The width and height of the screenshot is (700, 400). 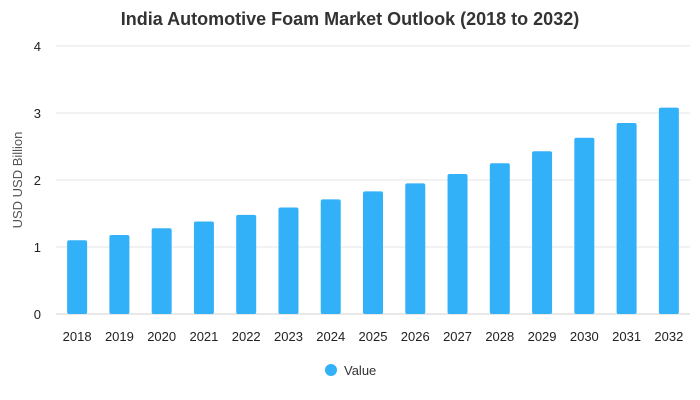 What do you see at coordinates (626, 336) in the screenshot?
I see `x-tick-label: 2031` at bounding box center [626, 336].